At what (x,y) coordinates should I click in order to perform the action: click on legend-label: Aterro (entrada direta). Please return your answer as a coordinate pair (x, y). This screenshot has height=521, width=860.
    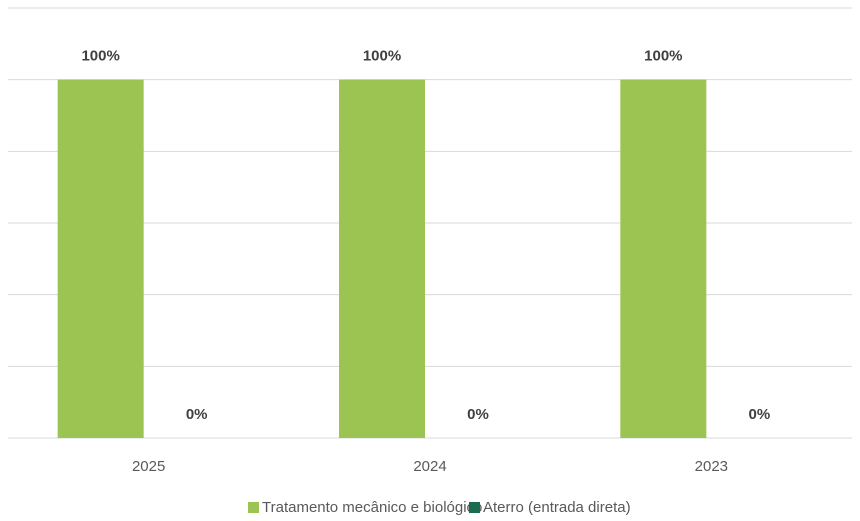
    Looking at the image, I should click on (557, 507).